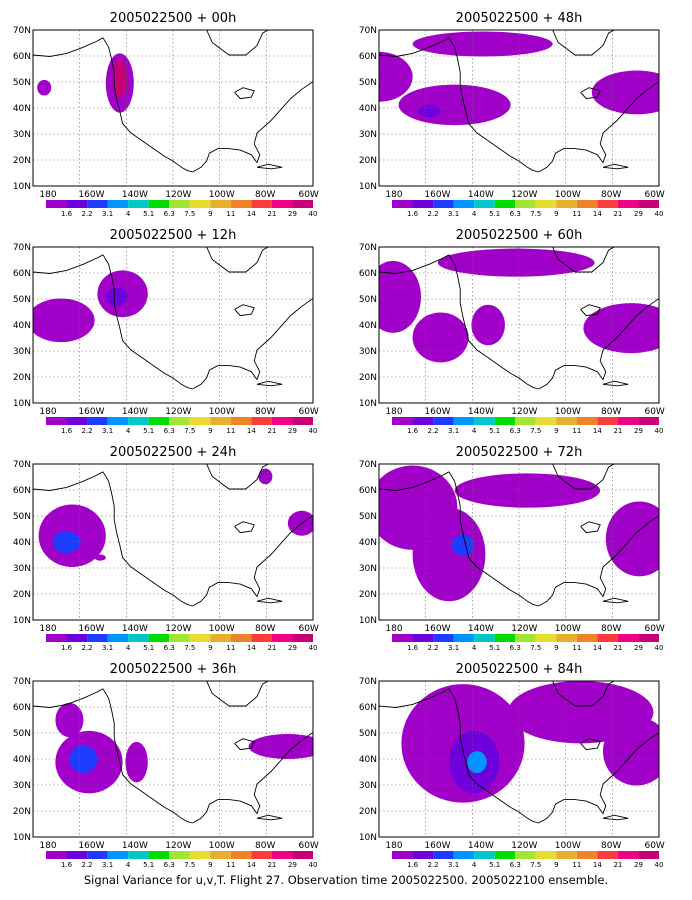  I want to click on lon-label: 140W, so click(481, 195).